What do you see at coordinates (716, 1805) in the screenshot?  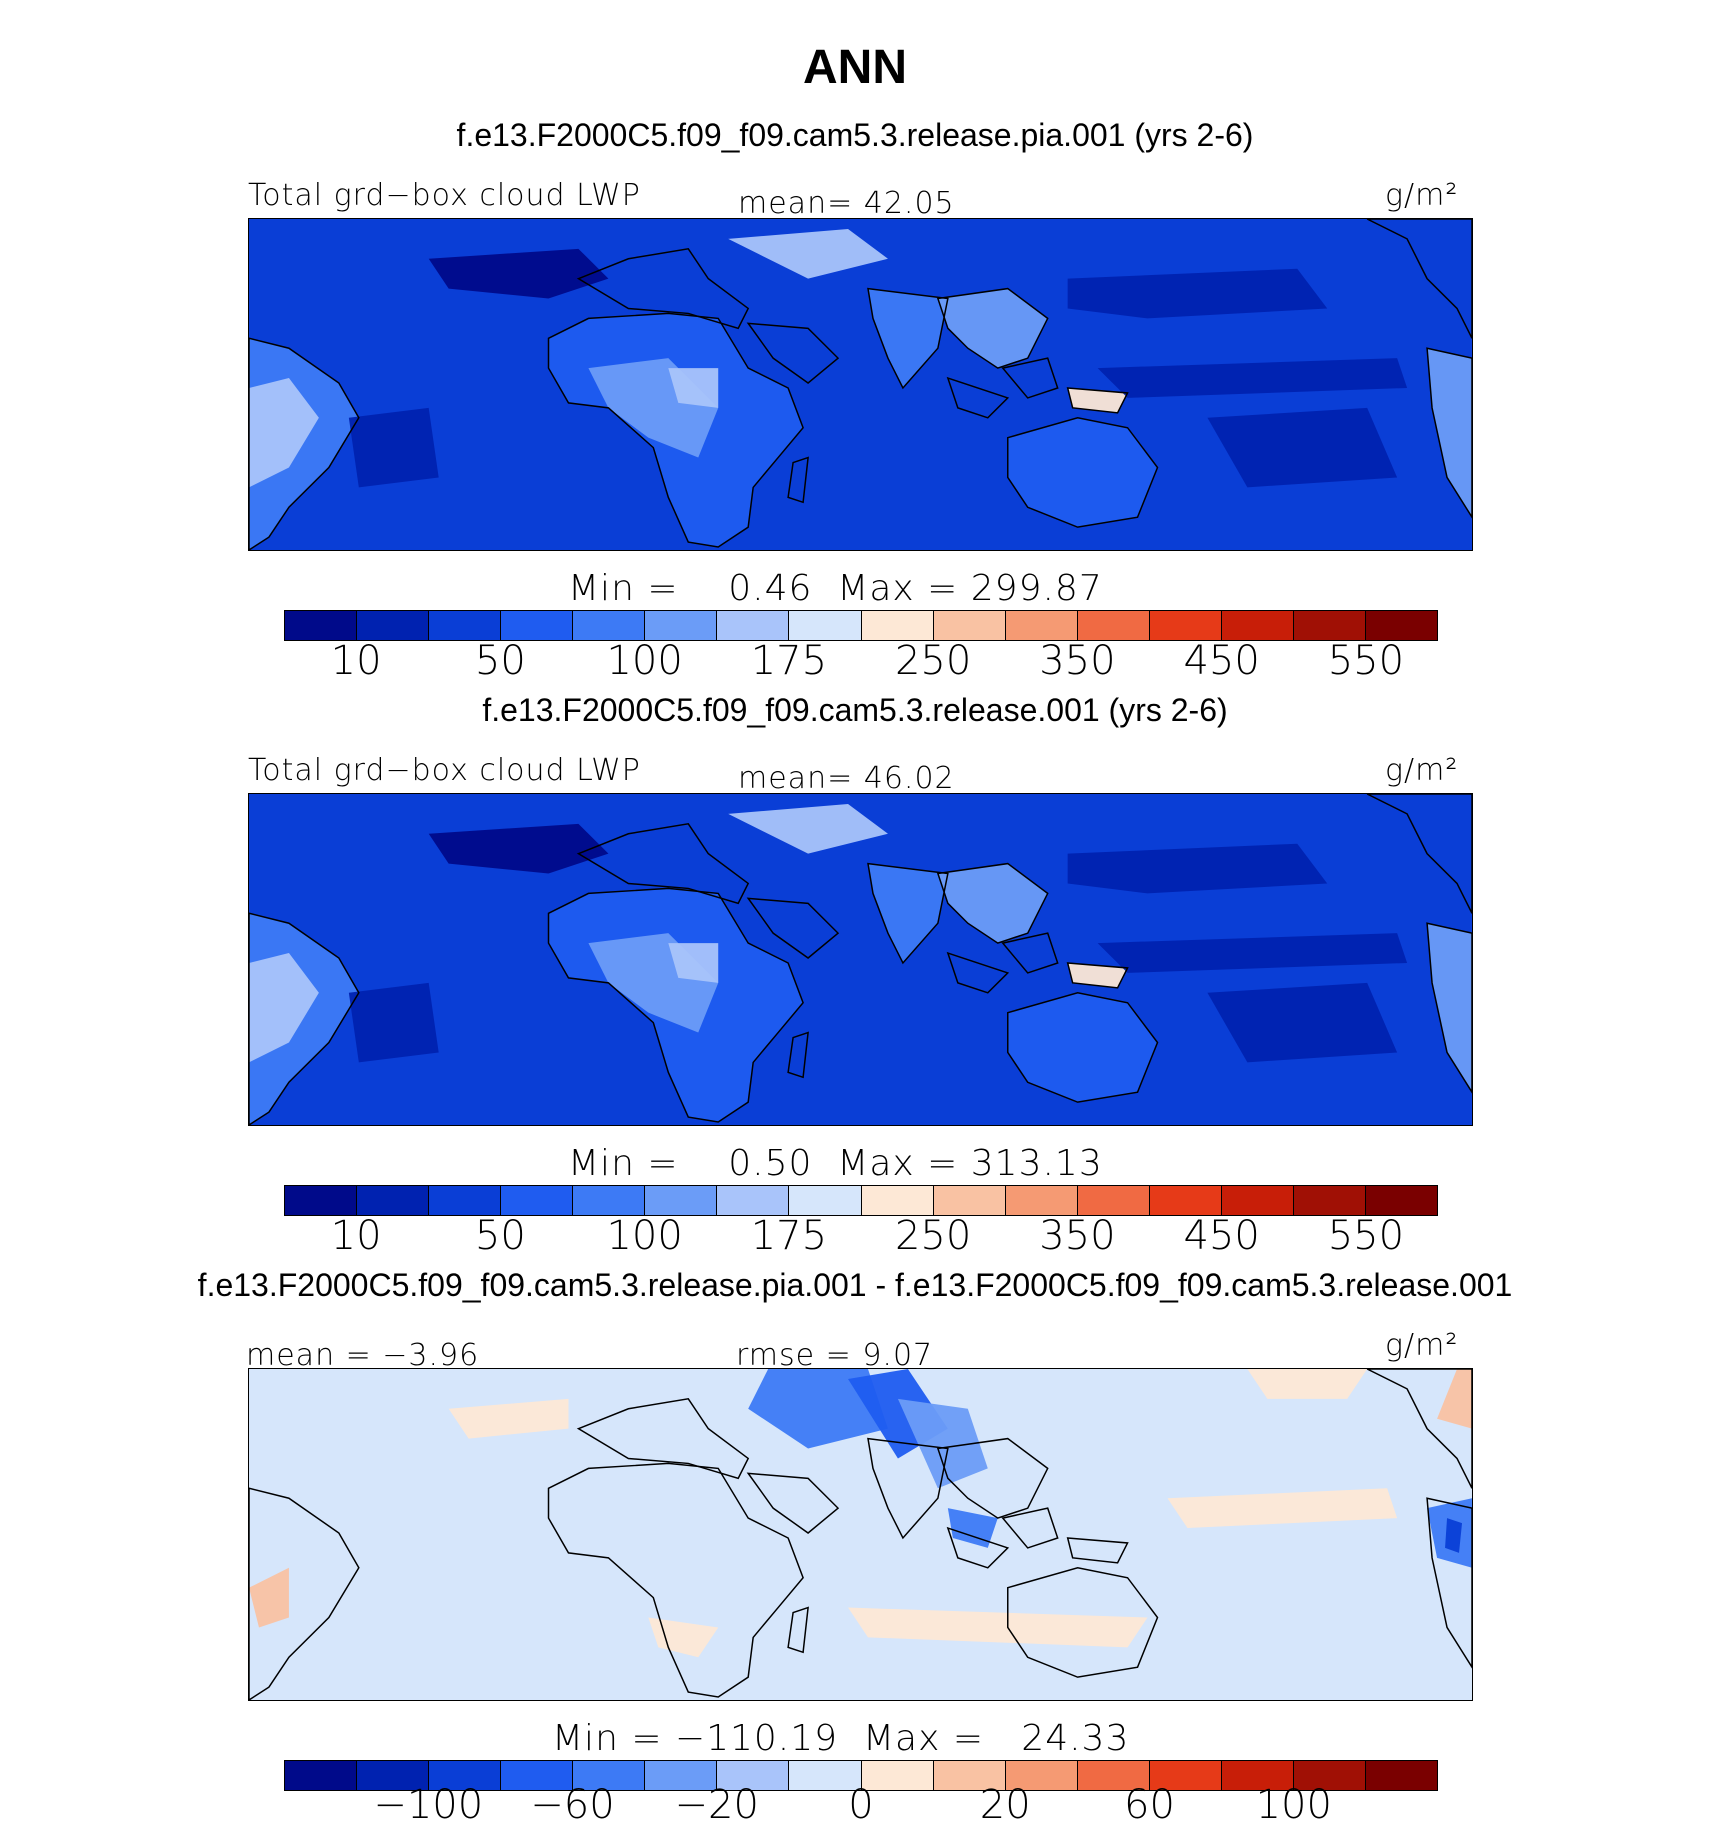 I see `colorbar-tick-label: −20` at bounding box center [716, 1805].